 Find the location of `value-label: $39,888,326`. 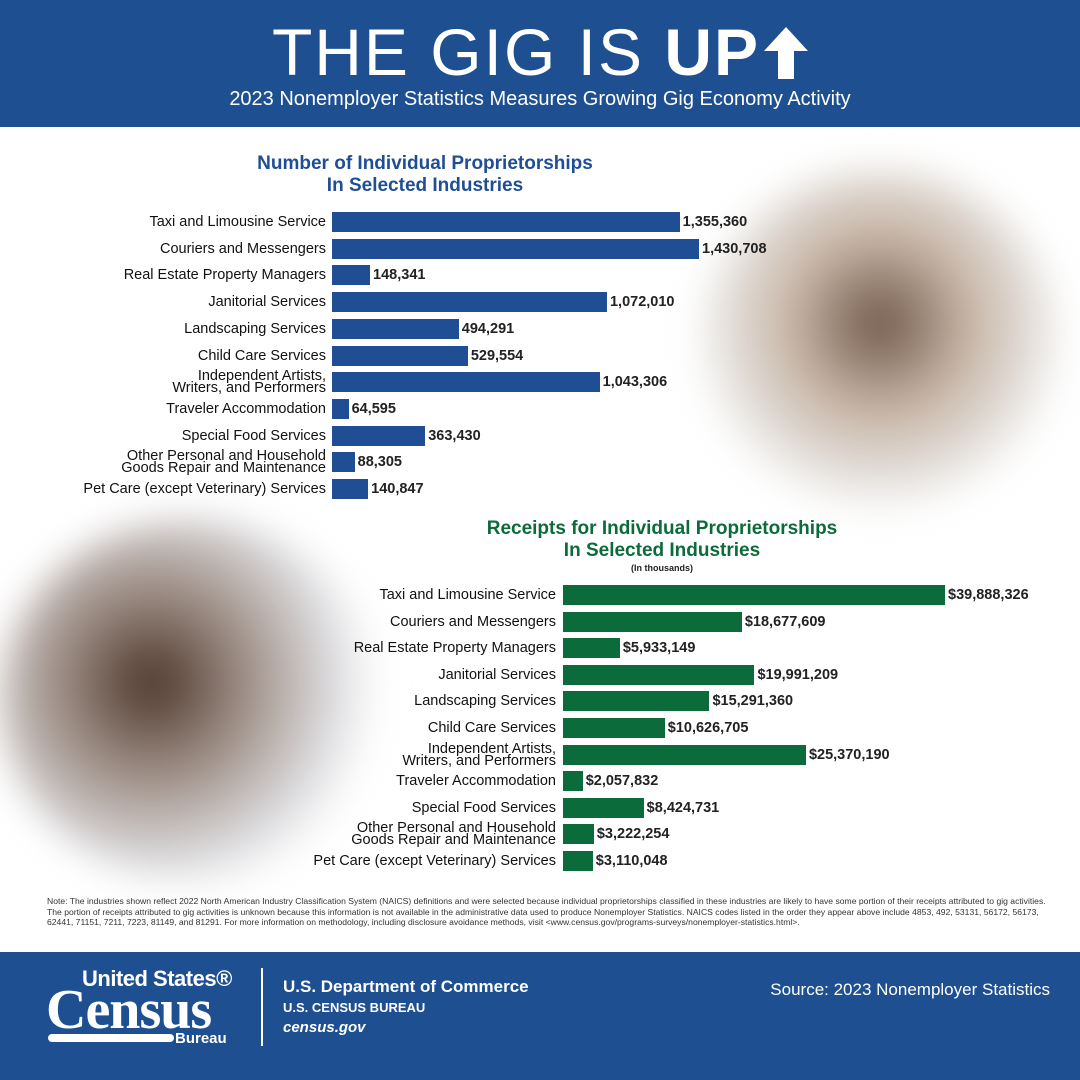

value-label: $39,888,326 is located at coordinates (988, 595).